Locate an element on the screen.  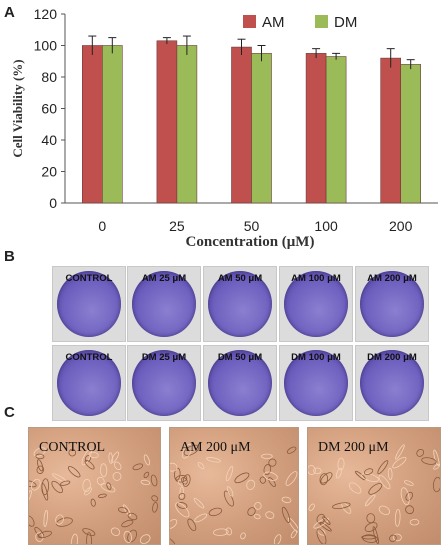
cell-texture is located at coordinates (374, 494).